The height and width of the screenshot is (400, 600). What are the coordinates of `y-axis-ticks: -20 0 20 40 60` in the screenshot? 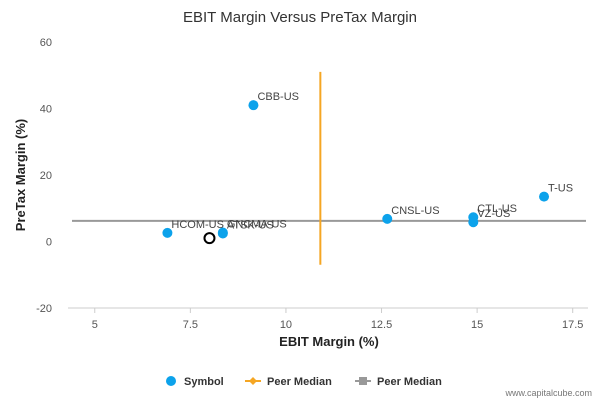 It's located at (44, 176).